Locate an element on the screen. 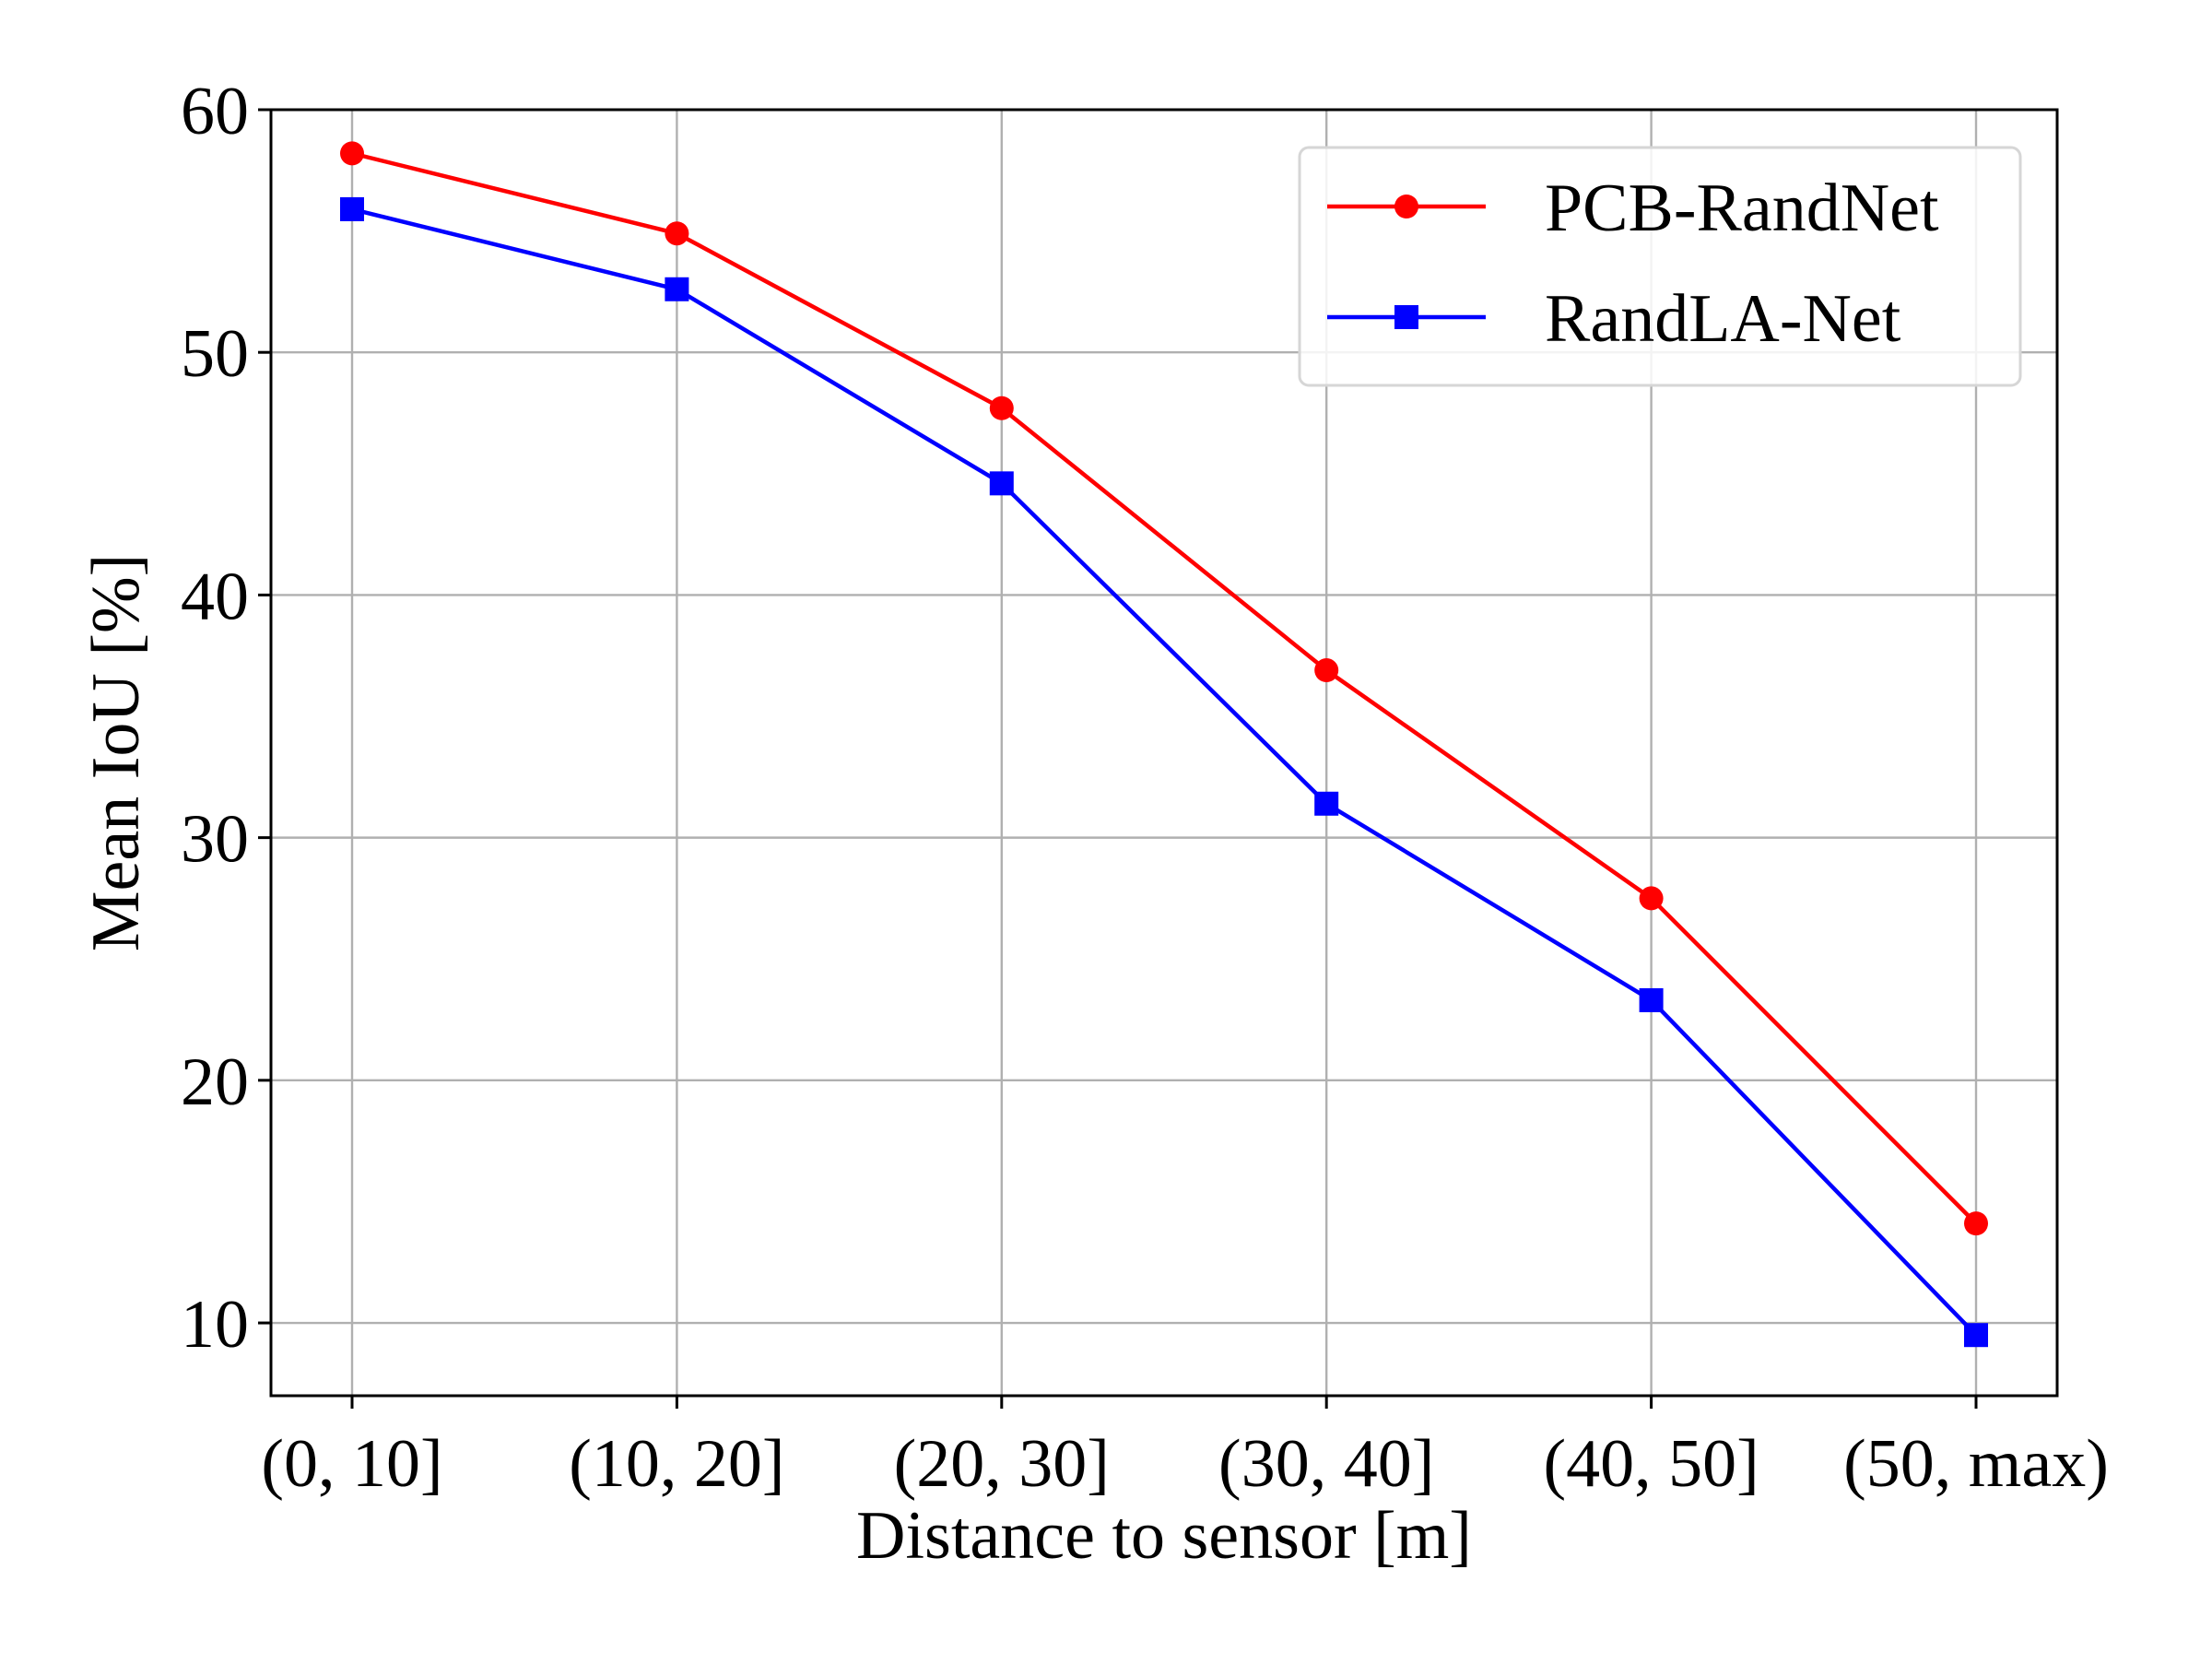  y-tick-label: 10 is located at coordinates (215, 1325).